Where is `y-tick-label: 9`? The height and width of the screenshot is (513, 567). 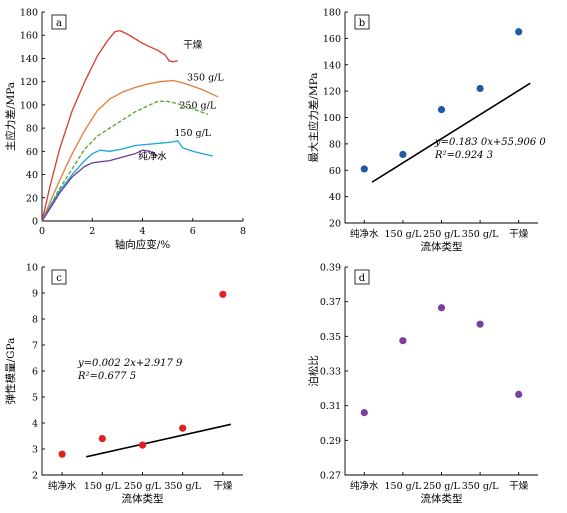 y-tick-label: 9 is located at coordinates (35, 294).